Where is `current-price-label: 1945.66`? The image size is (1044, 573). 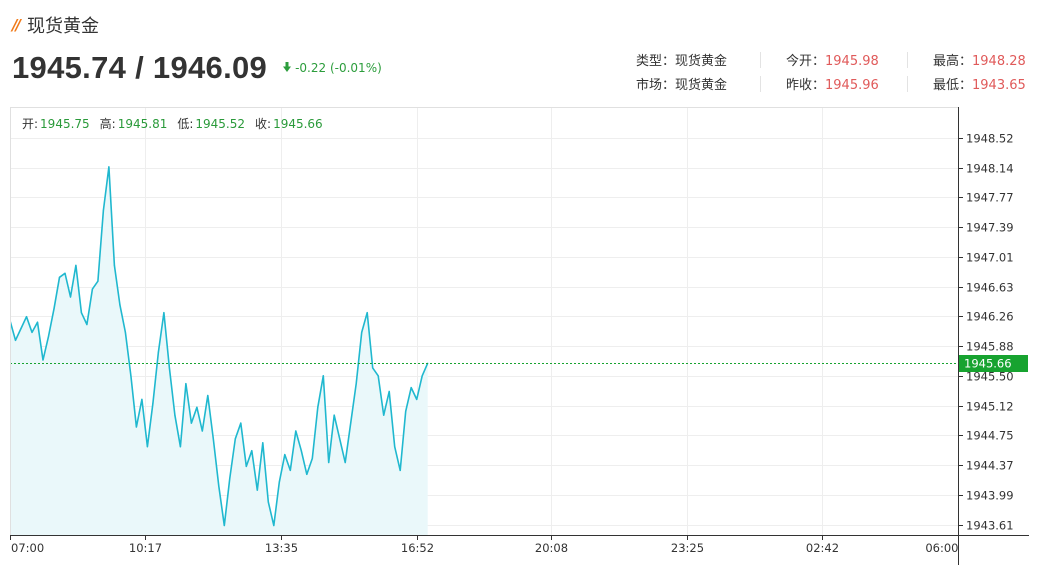
current-price-label: 1945.66 is located at coordinates (988, 364).